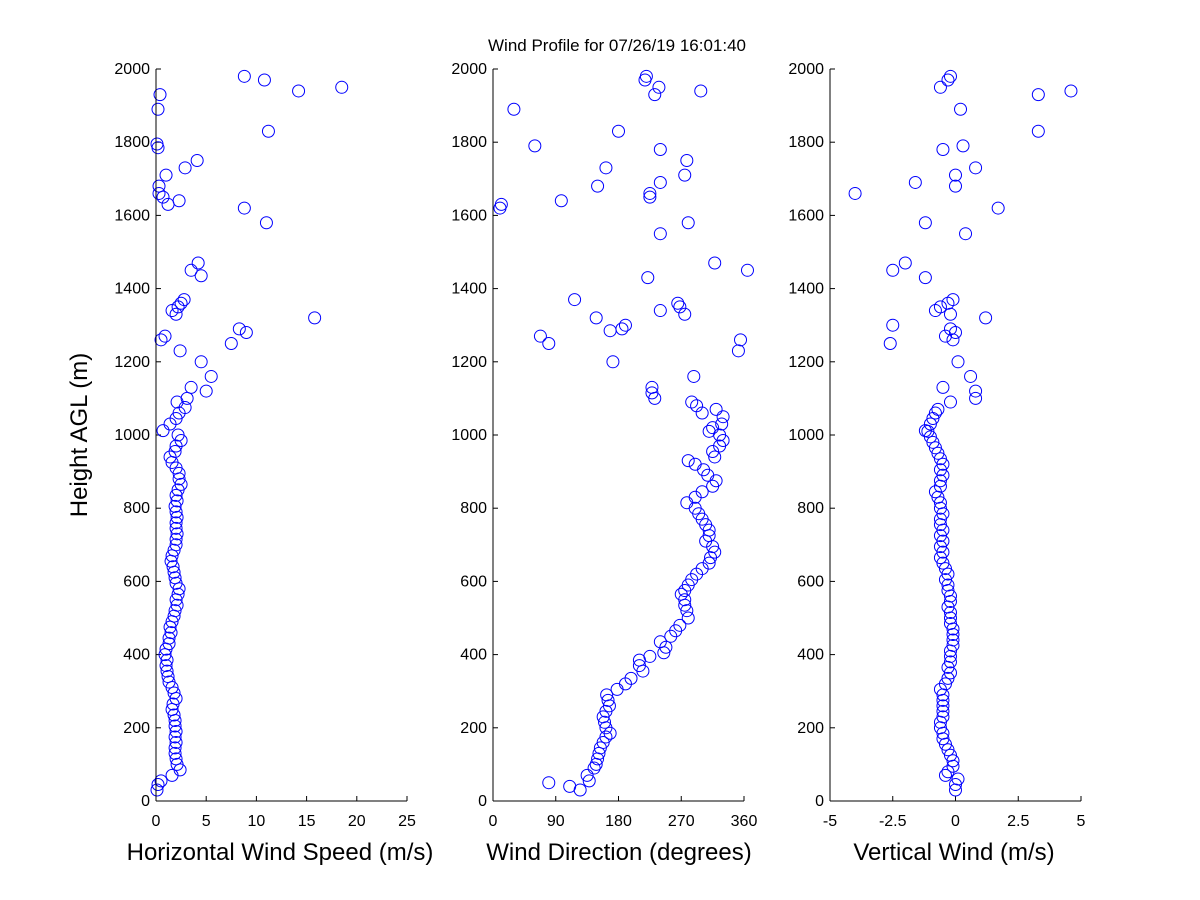 This screenshot has width=1200, height=900. Describe the element at coordinates (145, 801) in the screenshot. I see `horizontal-speed-ytick-label: 0` at that location.